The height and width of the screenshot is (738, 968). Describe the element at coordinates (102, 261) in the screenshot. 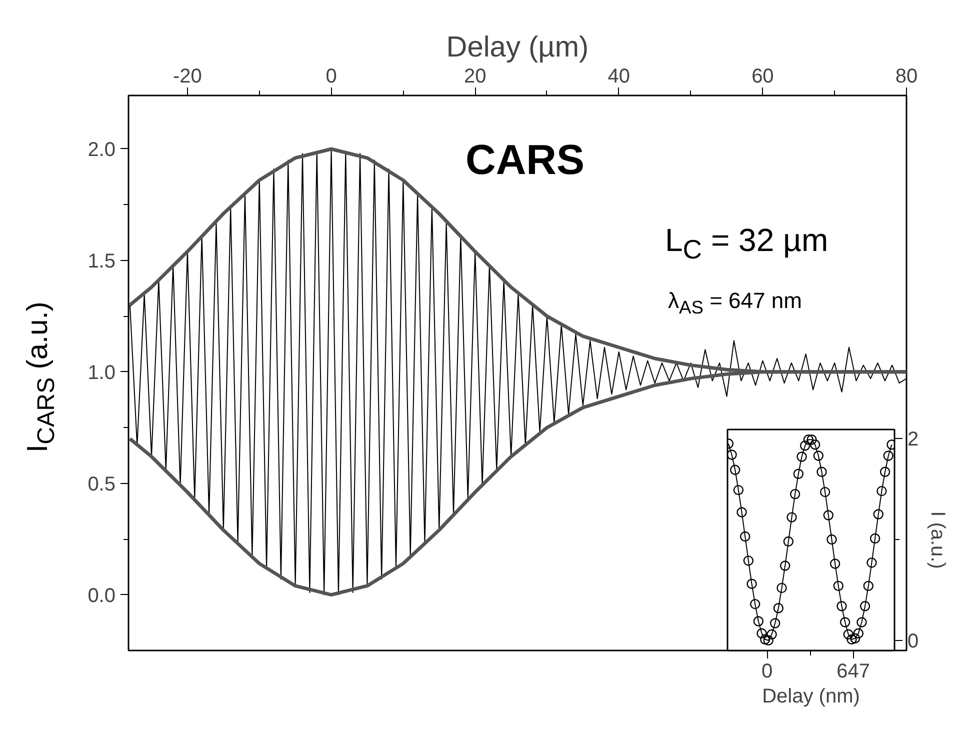

I see `y-tick-label: 1.5` at that location.